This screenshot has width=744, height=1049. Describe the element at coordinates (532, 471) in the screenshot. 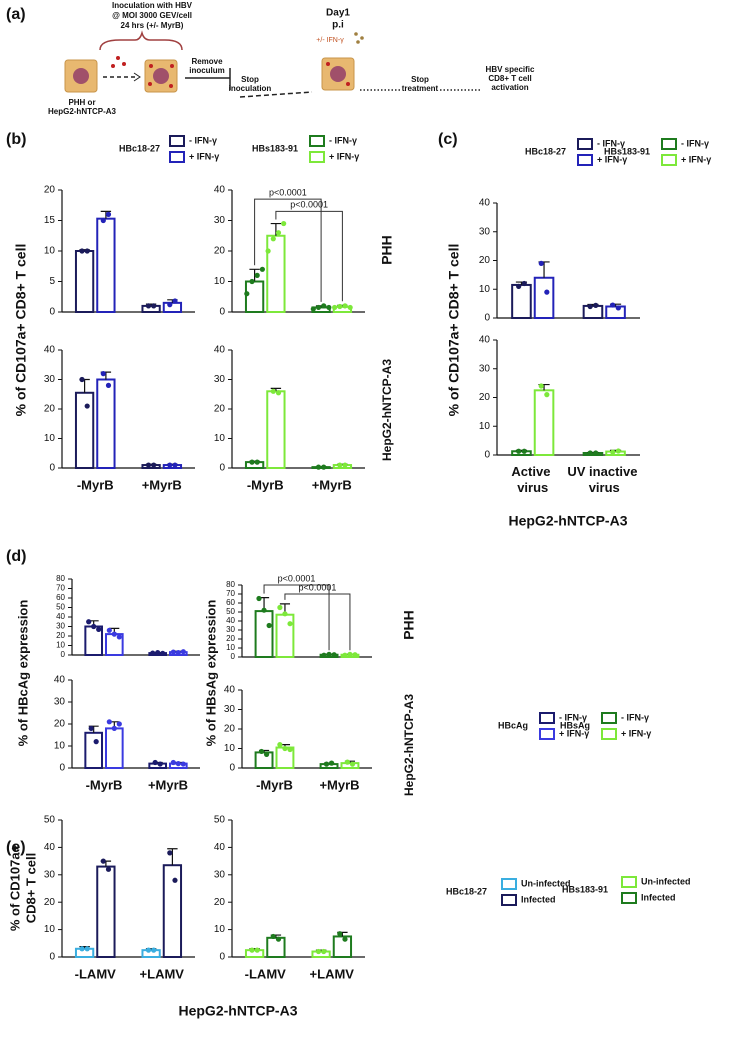

I see `x-tick-line: Active` at that location.